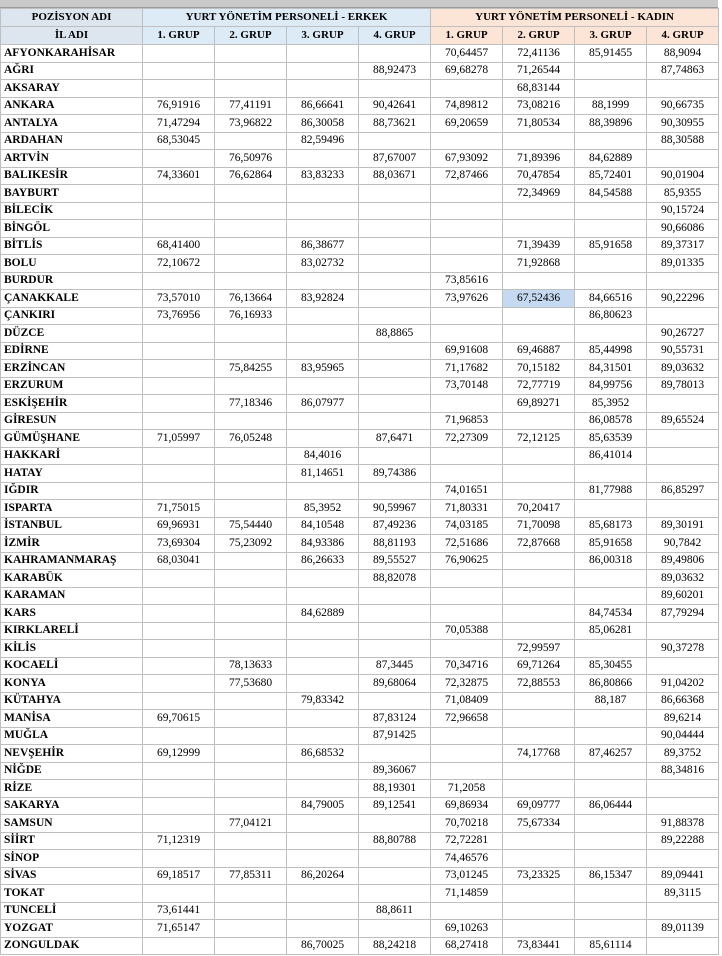 This screenshot has width=722, height=956. I want to click on province-cell: KONYA, so click(71, 683).